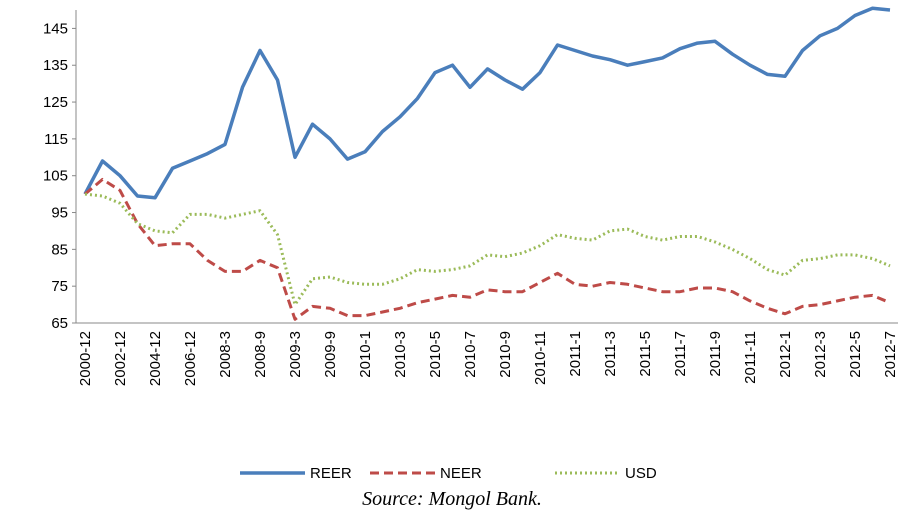 The height and width of the screenshot is (519, 905). Describe the element at coordinates (575, 354) in the screenshot. I see `x-tick-label: 2011-1` at that location.